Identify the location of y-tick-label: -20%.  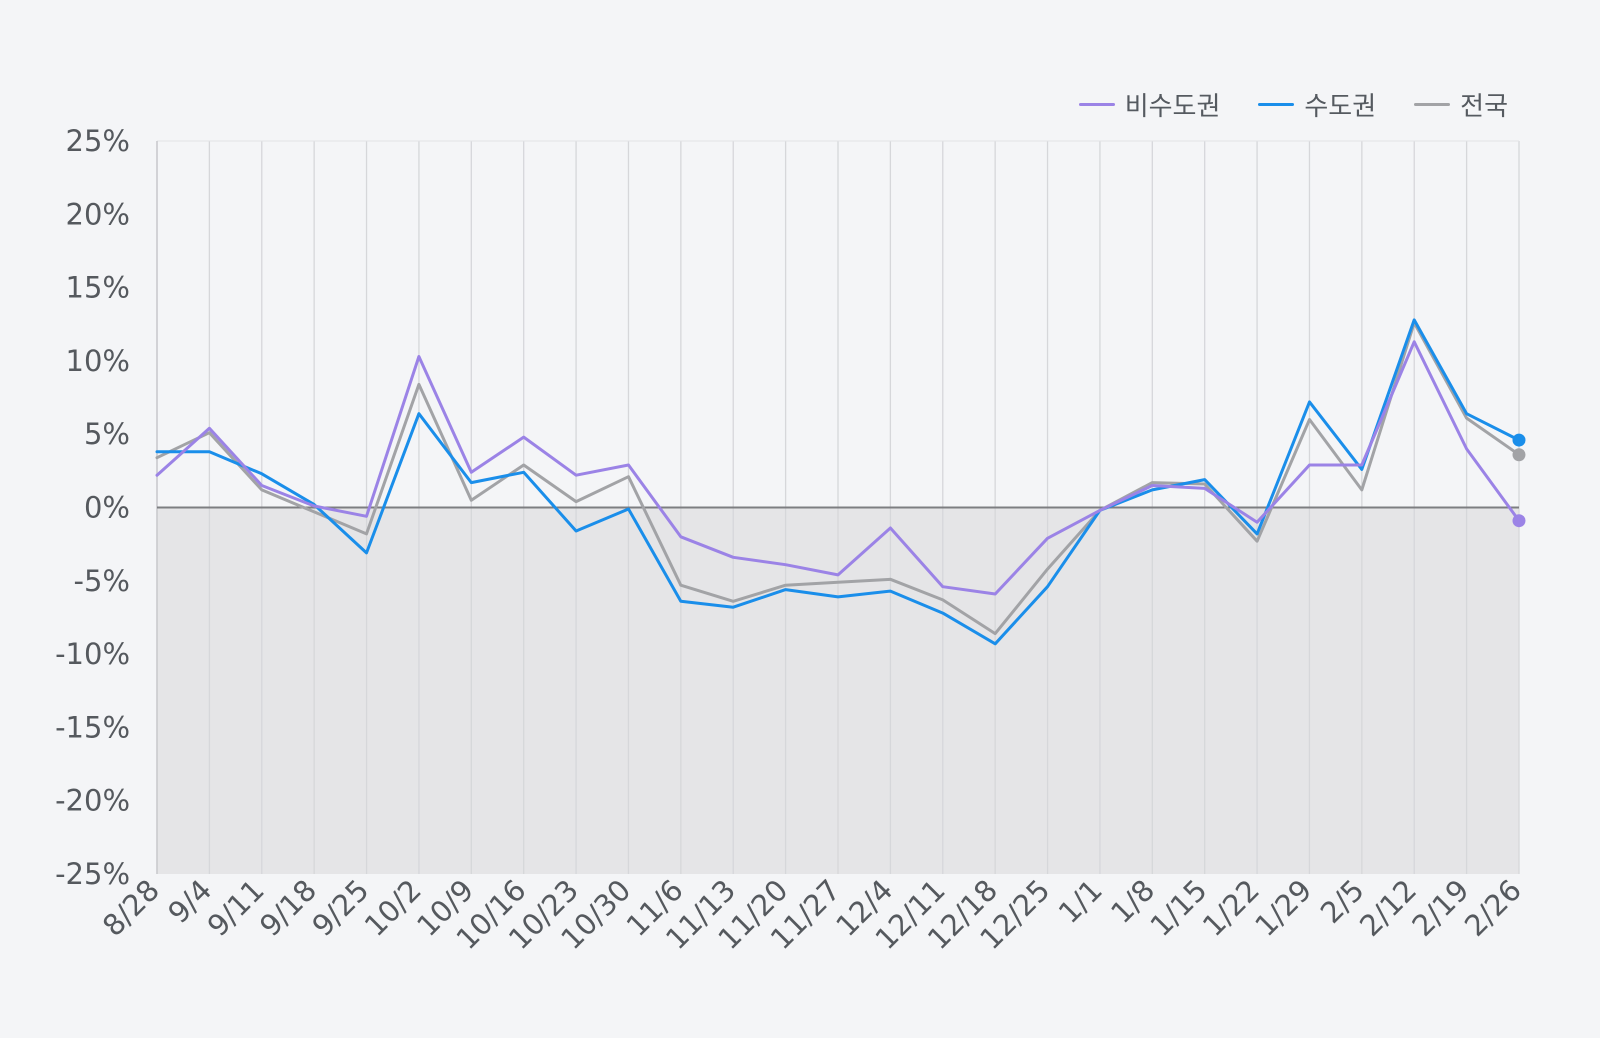
(92, 801).